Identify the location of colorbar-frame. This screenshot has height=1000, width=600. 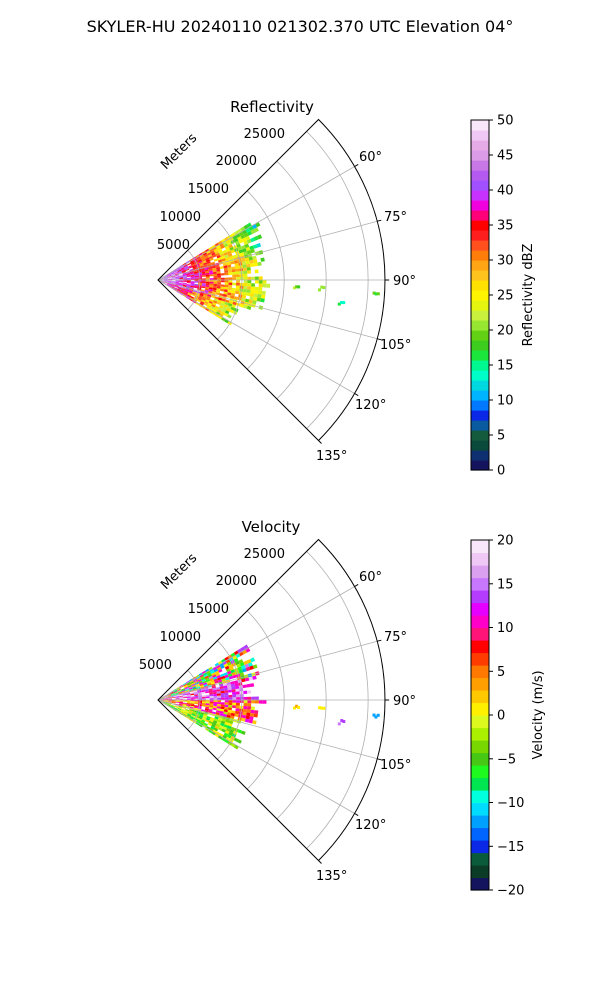
(480, 295).